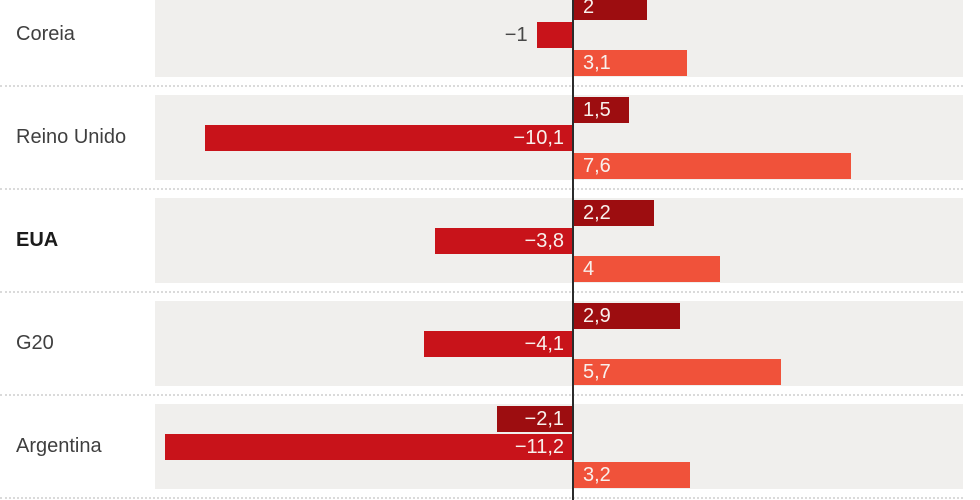 The image size is (980, 500). What do you see at coordinates (573, 250) in the screenshot?
I see `zero-axis-line` at bounding box center [573, 250].